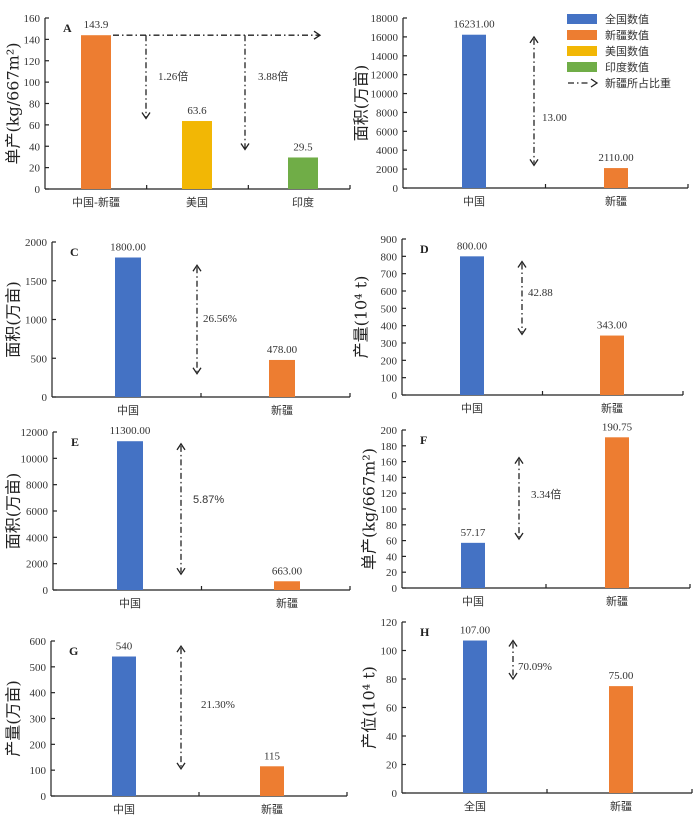 This screenshot has height=823, width=700. Describe the element at coordinates (272, 756) in the screenshot. I see `value-label: 115` at that location.